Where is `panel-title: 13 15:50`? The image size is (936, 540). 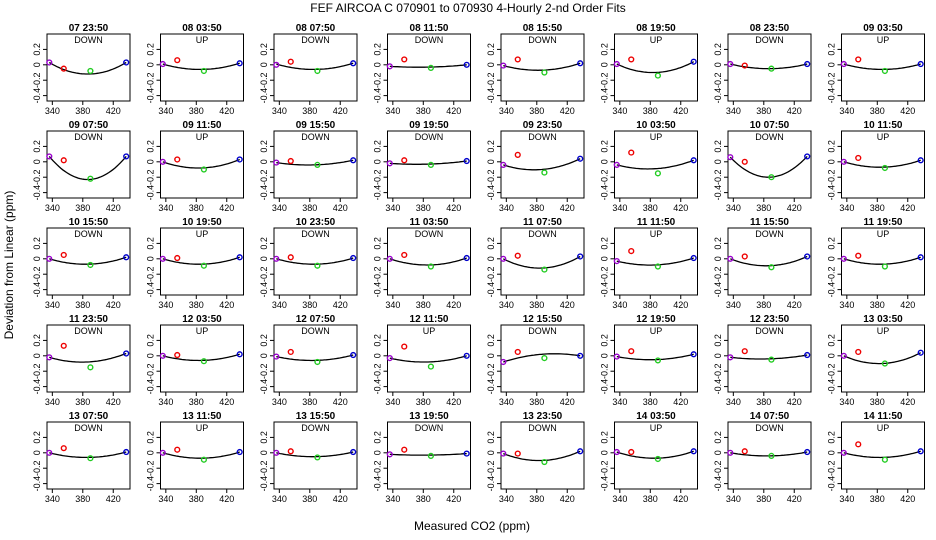
panel-title: 13 15:50 is located at coordinates (316, 416).